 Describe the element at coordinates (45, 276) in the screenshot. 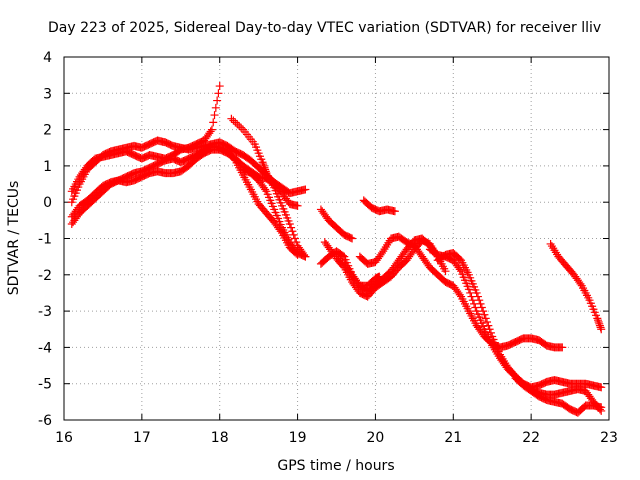

I see `y-tick-label: -2` at that location.